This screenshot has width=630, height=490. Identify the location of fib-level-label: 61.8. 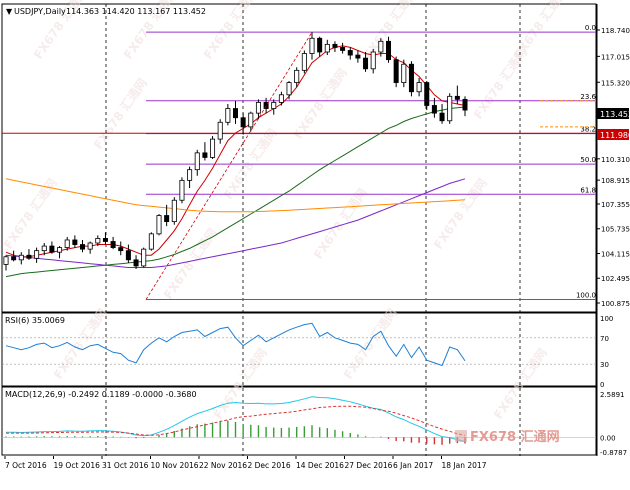
(588, 190).